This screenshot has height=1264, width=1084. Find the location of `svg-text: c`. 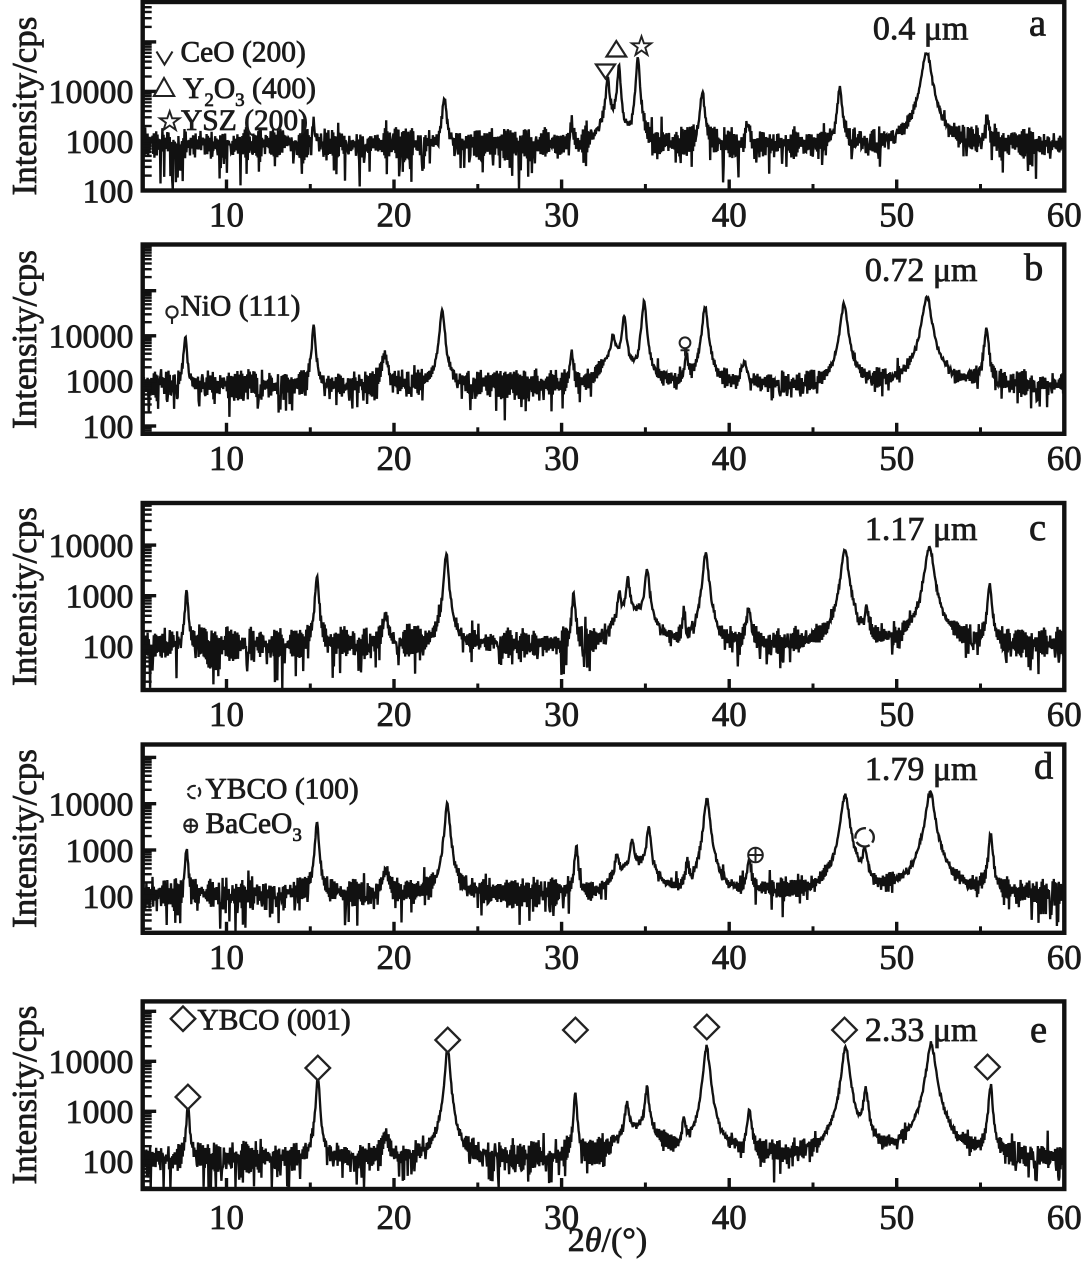

svg-text: c is located at coordinates (1037, 528).